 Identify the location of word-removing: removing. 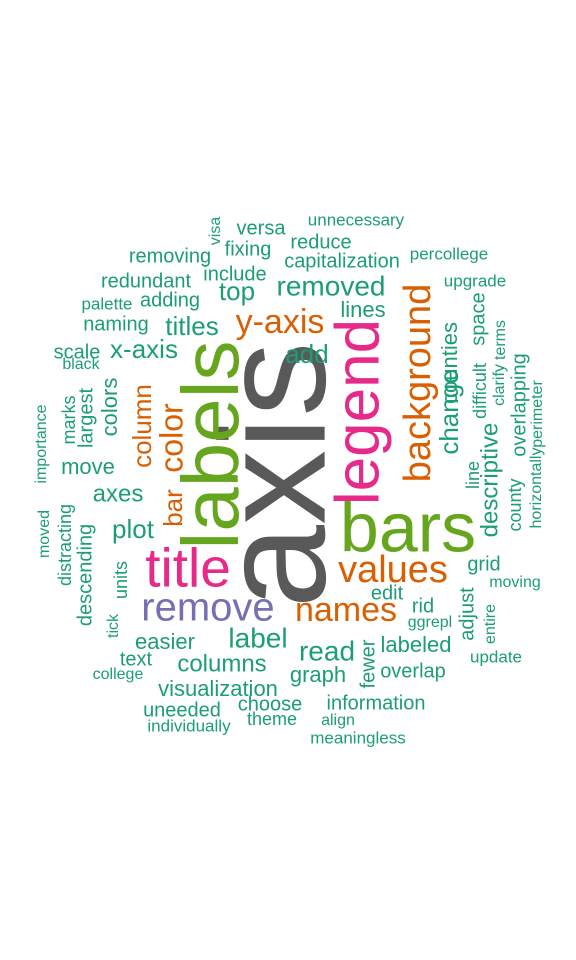
(170, 256).